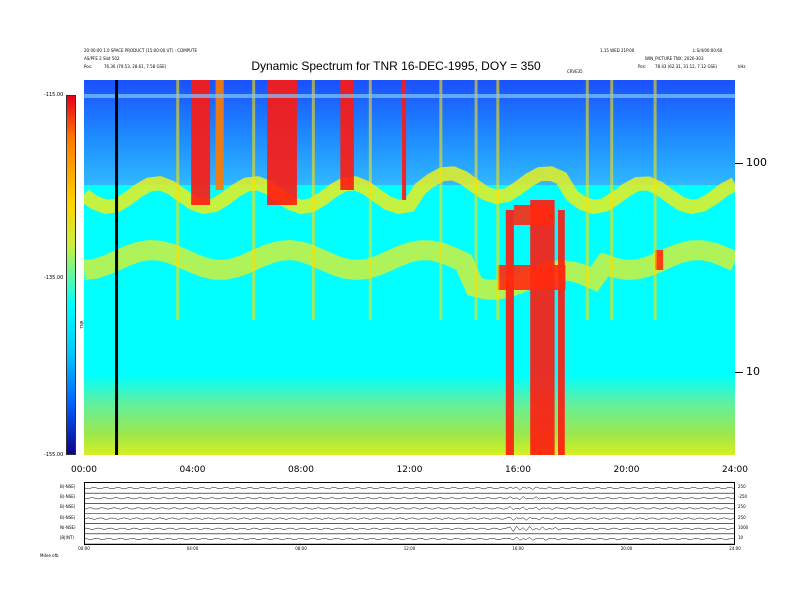 Image resolution: width=792 pixels, height=612 pixels. Describe the element at coordinates (626, 548) in the screenshot. I see `lower-x-tick-label: 20:00` at that location.